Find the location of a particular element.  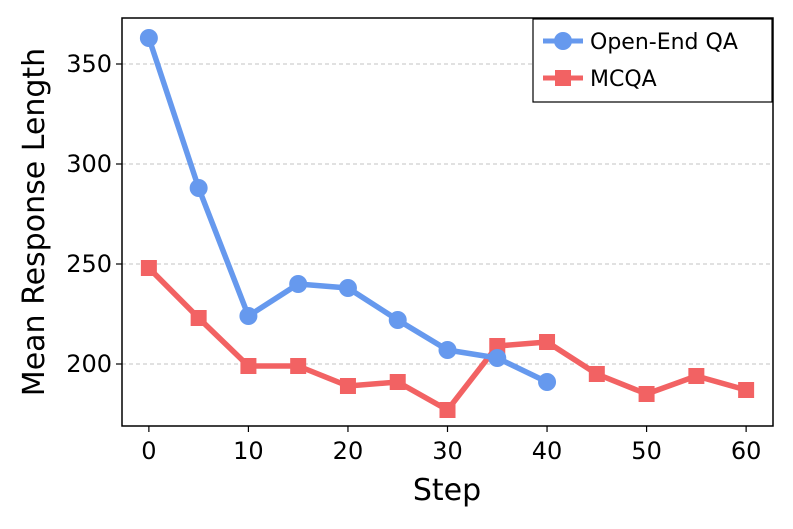

x-axis-title: Step is located at coordinates (447, 490).